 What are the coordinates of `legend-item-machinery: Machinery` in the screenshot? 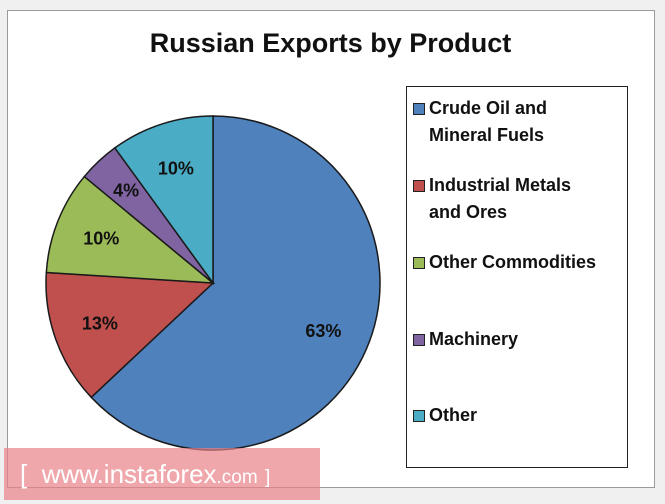 It's located at (465, 339).